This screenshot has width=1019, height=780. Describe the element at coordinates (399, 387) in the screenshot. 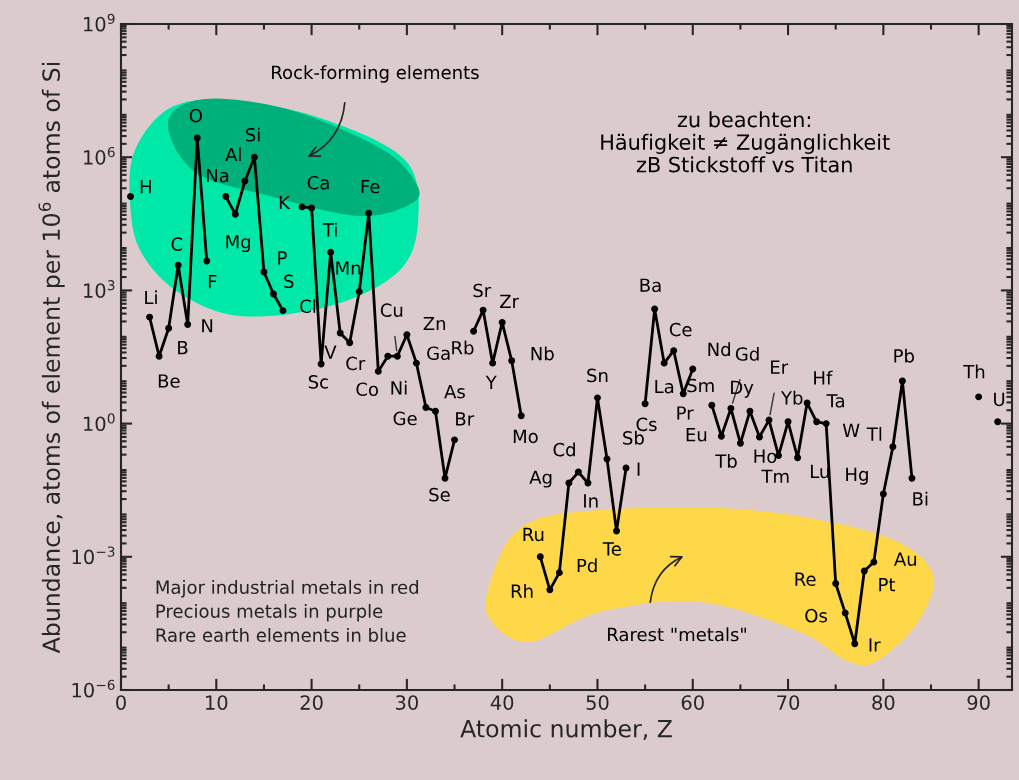

I see `annotation: Ni` at that location.